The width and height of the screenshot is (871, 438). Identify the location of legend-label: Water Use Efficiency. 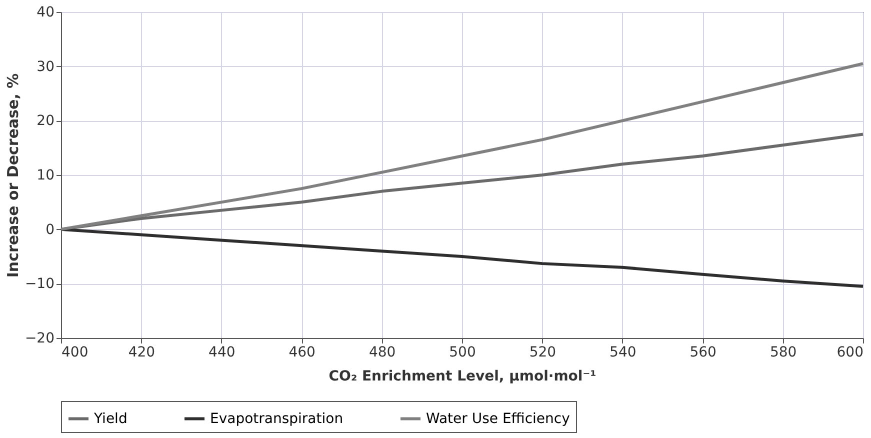
(498, 418).